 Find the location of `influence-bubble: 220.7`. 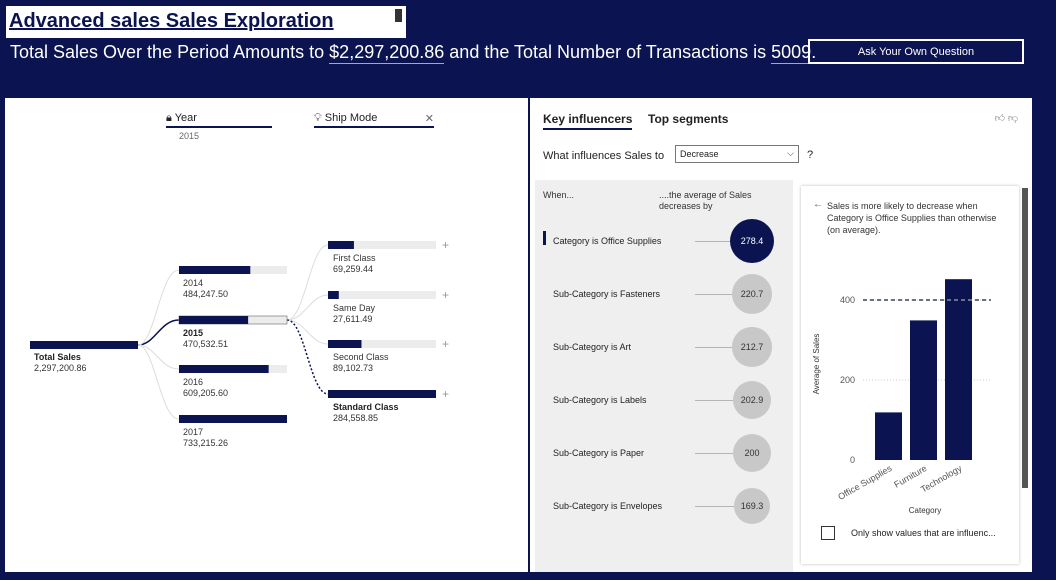

influence-bubble: 220.7 is located at coordinates (752, 294).